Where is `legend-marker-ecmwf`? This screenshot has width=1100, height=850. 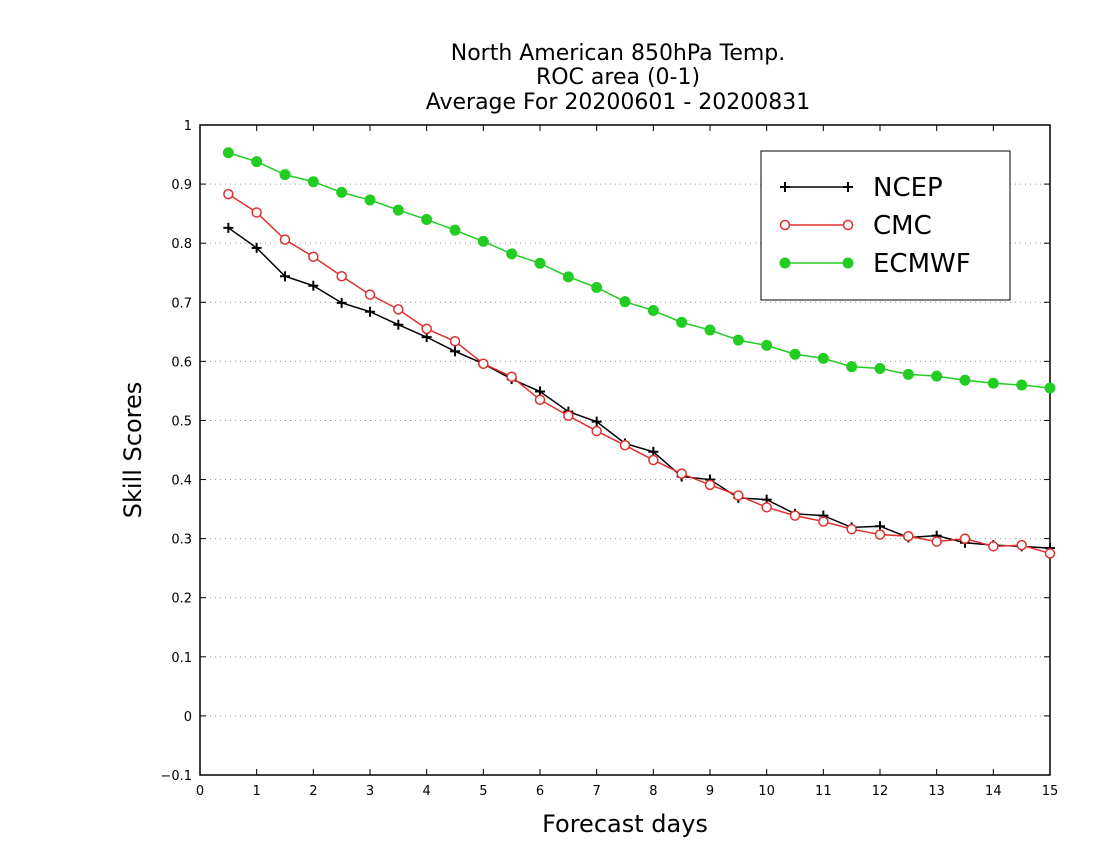 legend-marker-ecmwf is located at coordinates (785, 263).